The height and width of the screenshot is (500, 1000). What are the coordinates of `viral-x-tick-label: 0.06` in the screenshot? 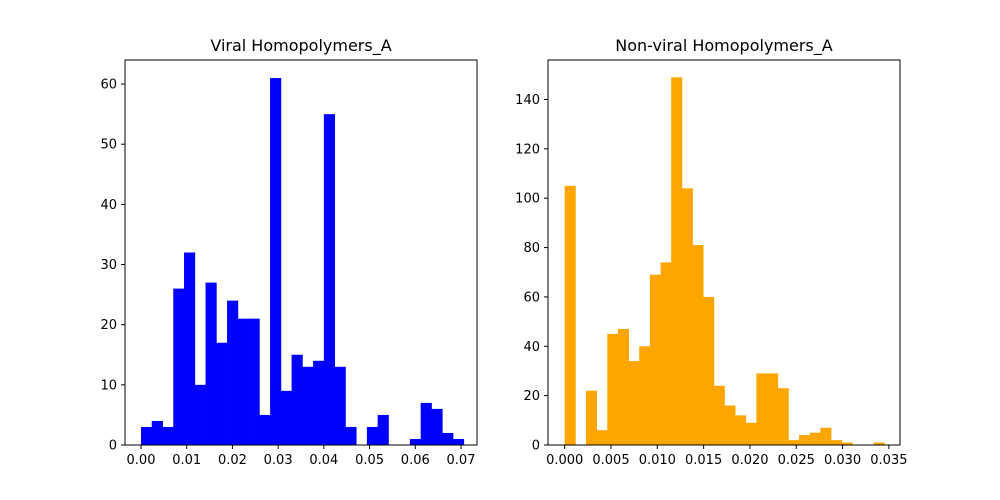 It's located at (415, 460).